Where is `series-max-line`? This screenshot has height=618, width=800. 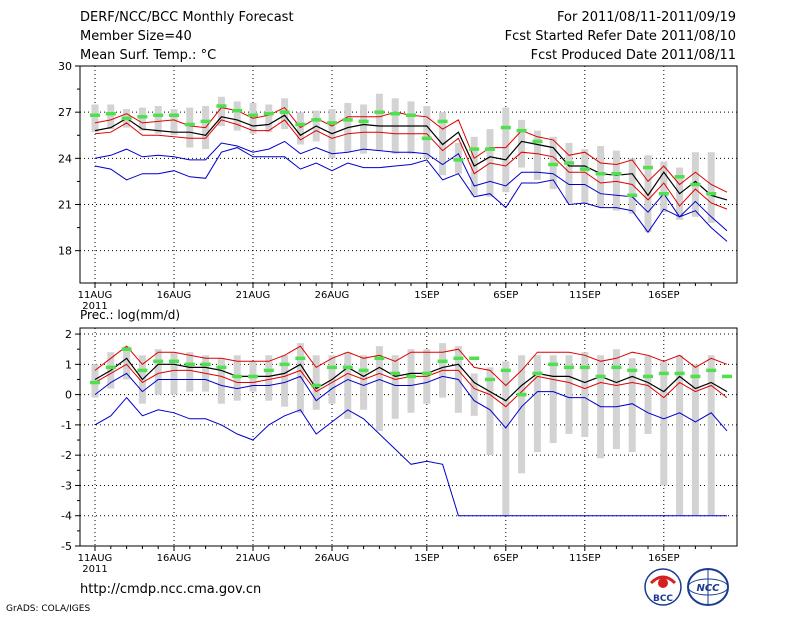
series-max-line is located at coordinates (411, 194).